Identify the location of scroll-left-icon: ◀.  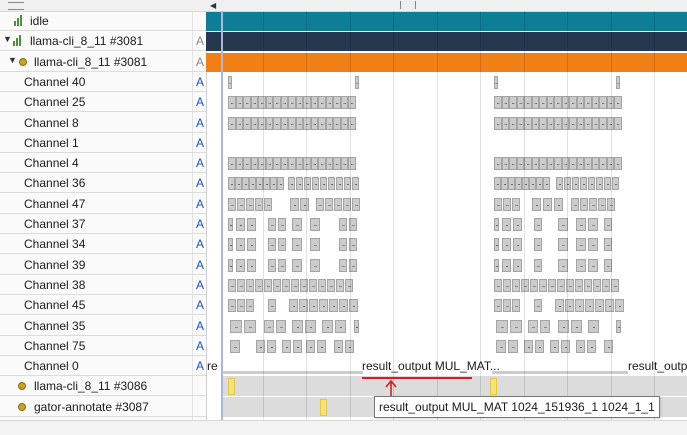
(213, 5).